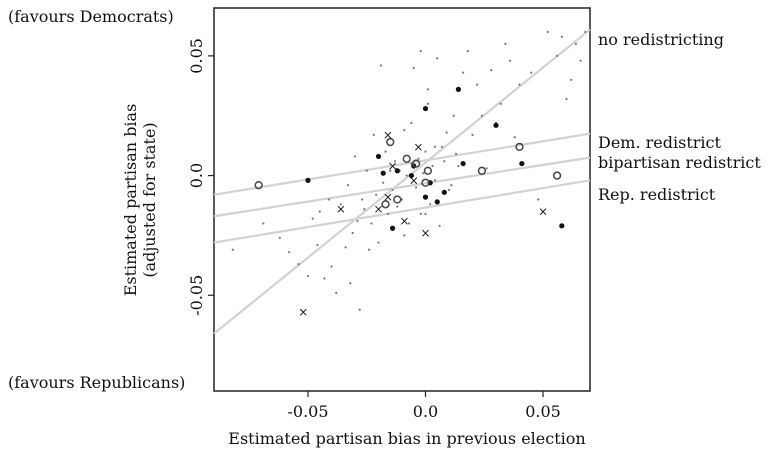 The height and width of the screenshot is (457, 777). I want to click on point-x-6: ×, so click(414, 180).